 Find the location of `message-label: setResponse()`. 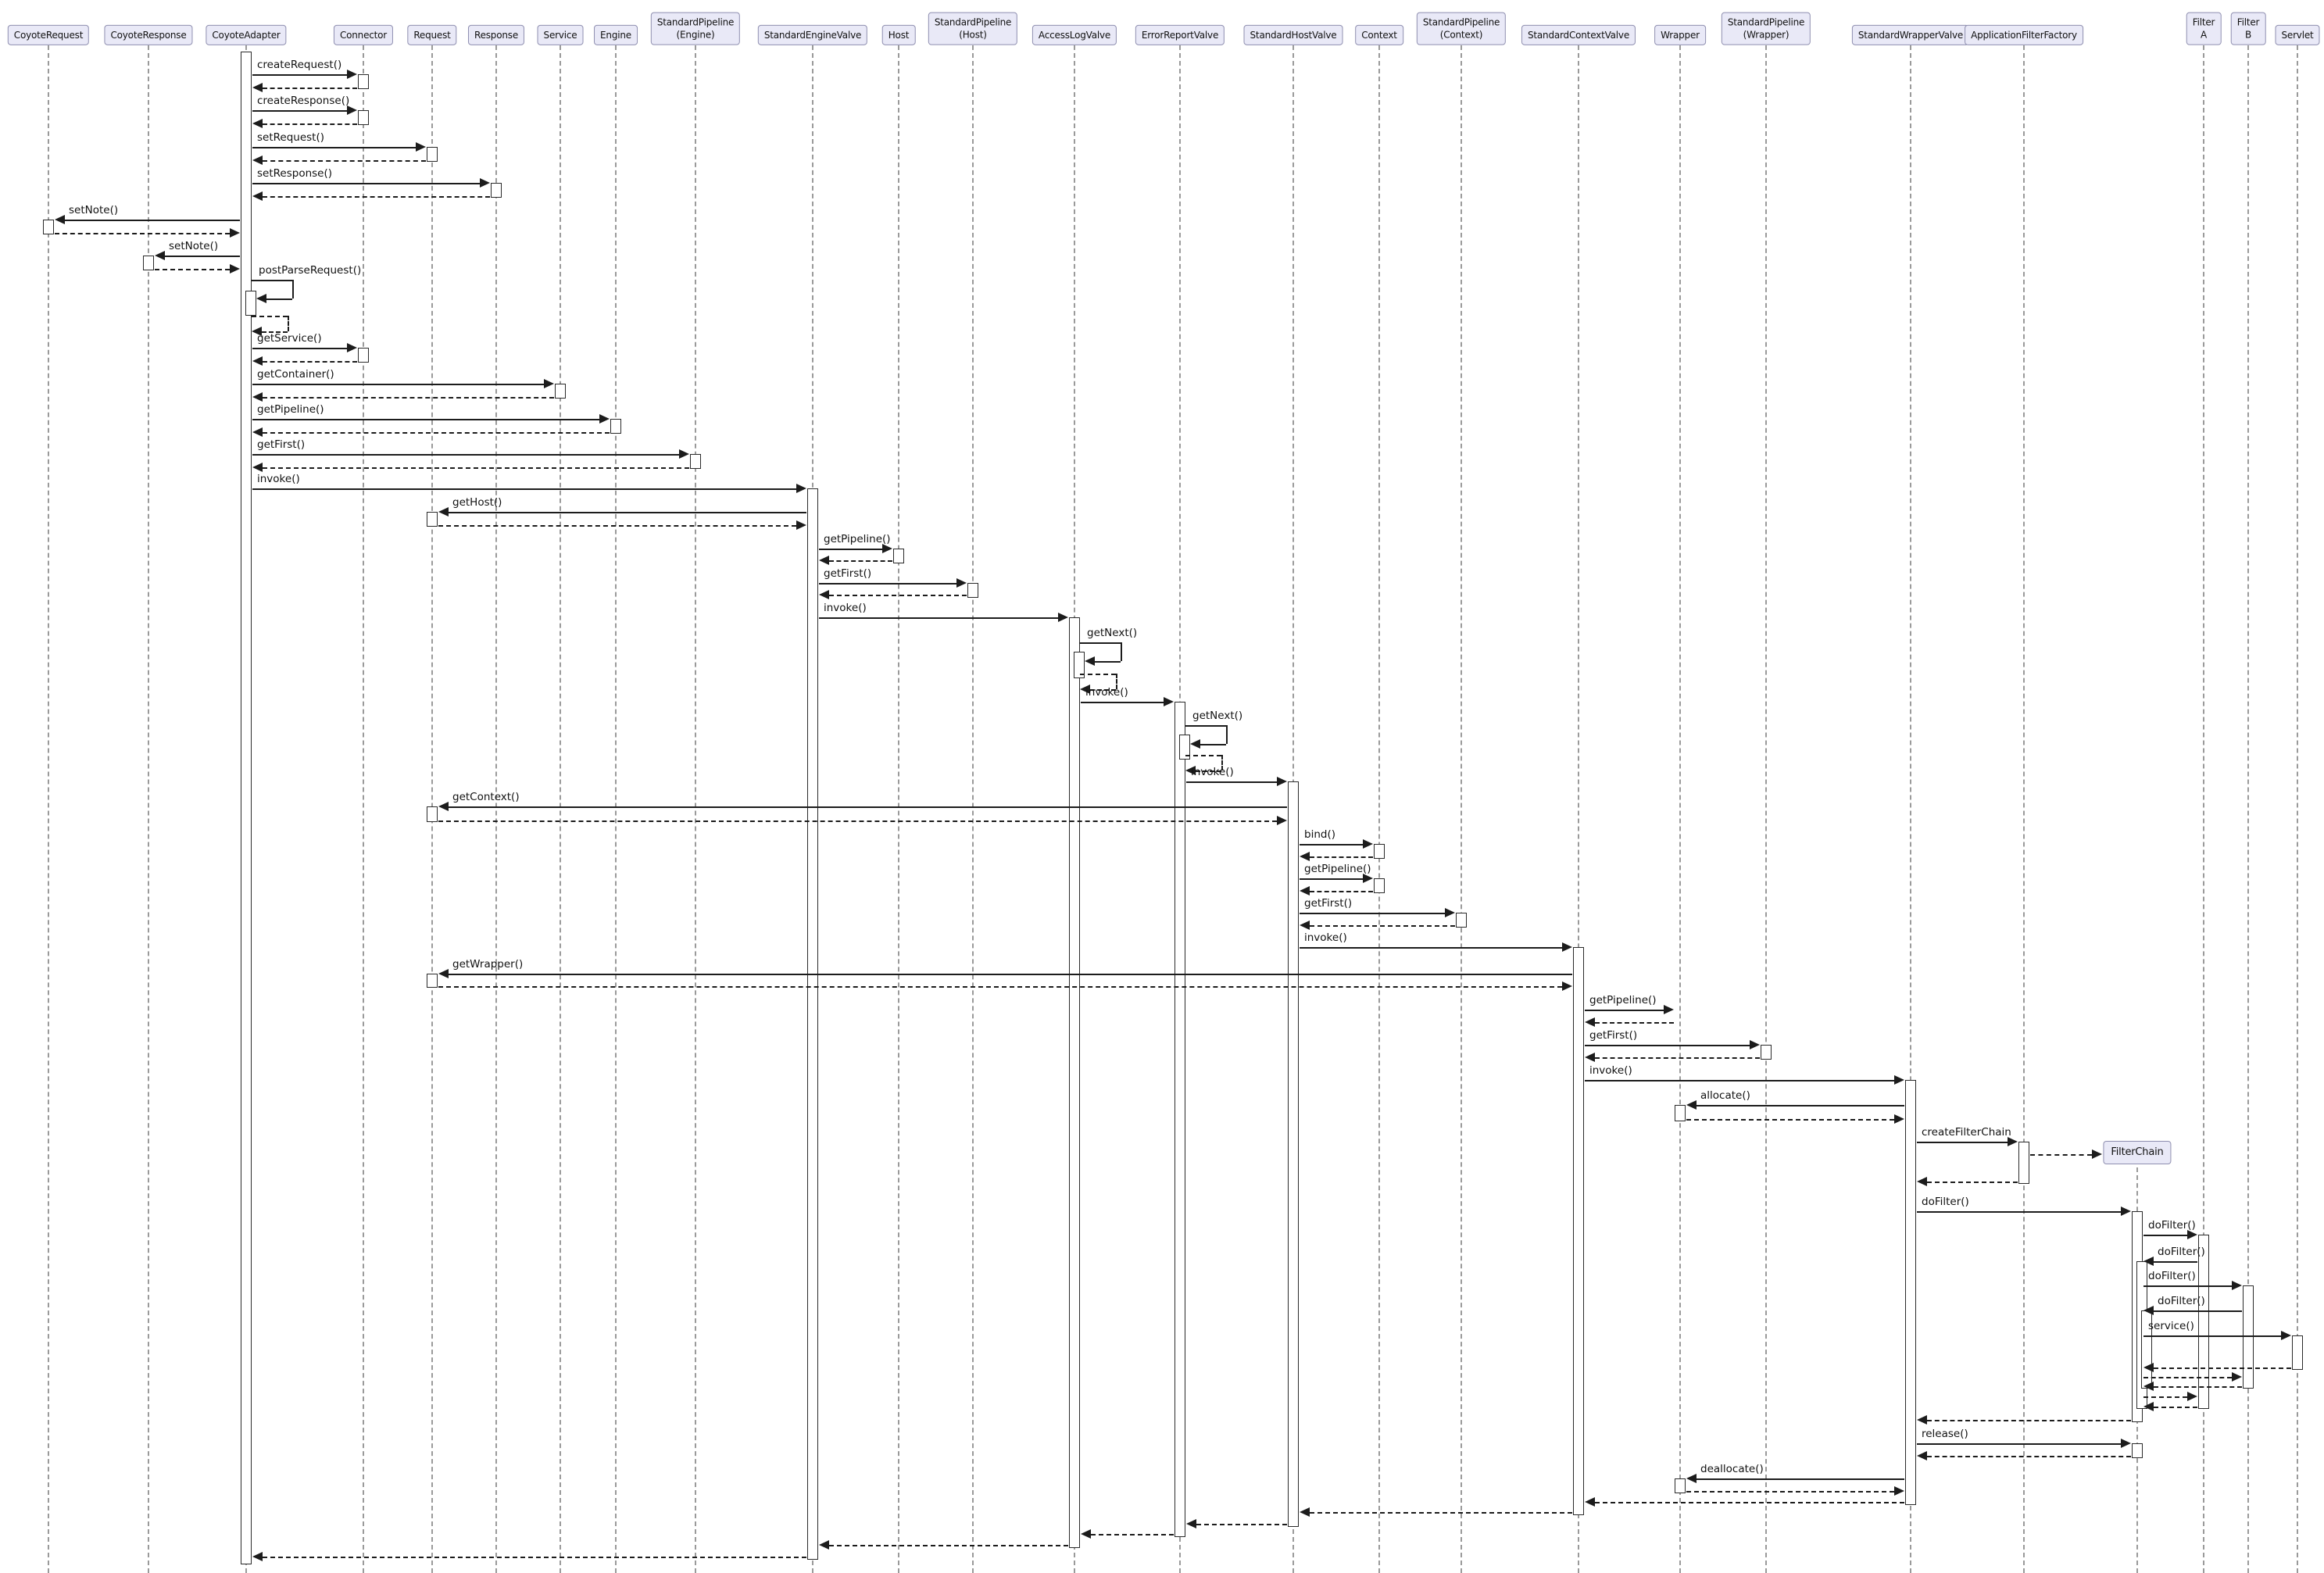

message-label: setResponse() is located at coordinates (295, 173).